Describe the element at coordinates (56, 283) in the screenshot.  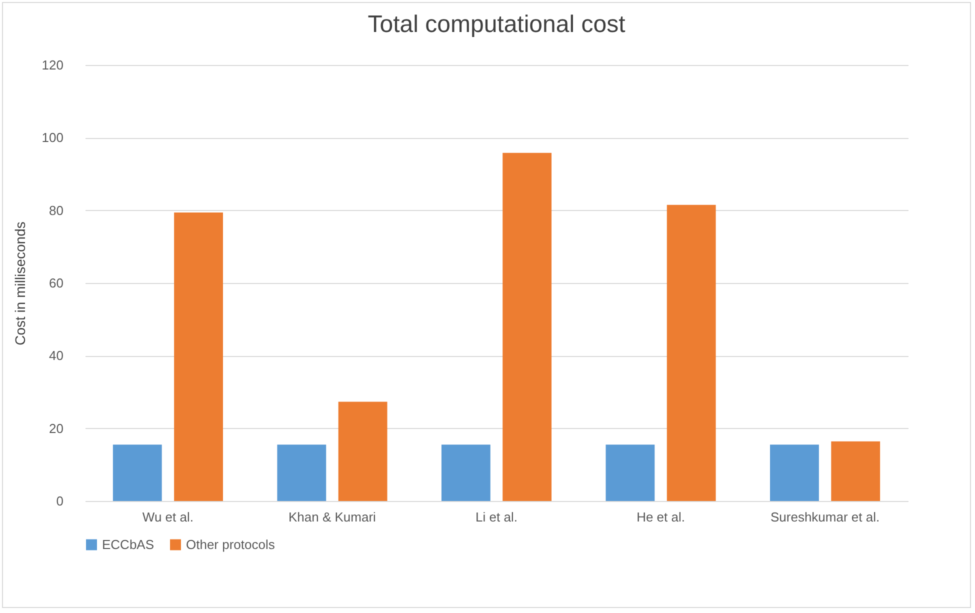
I see `y-tick-label: 60` at that location.